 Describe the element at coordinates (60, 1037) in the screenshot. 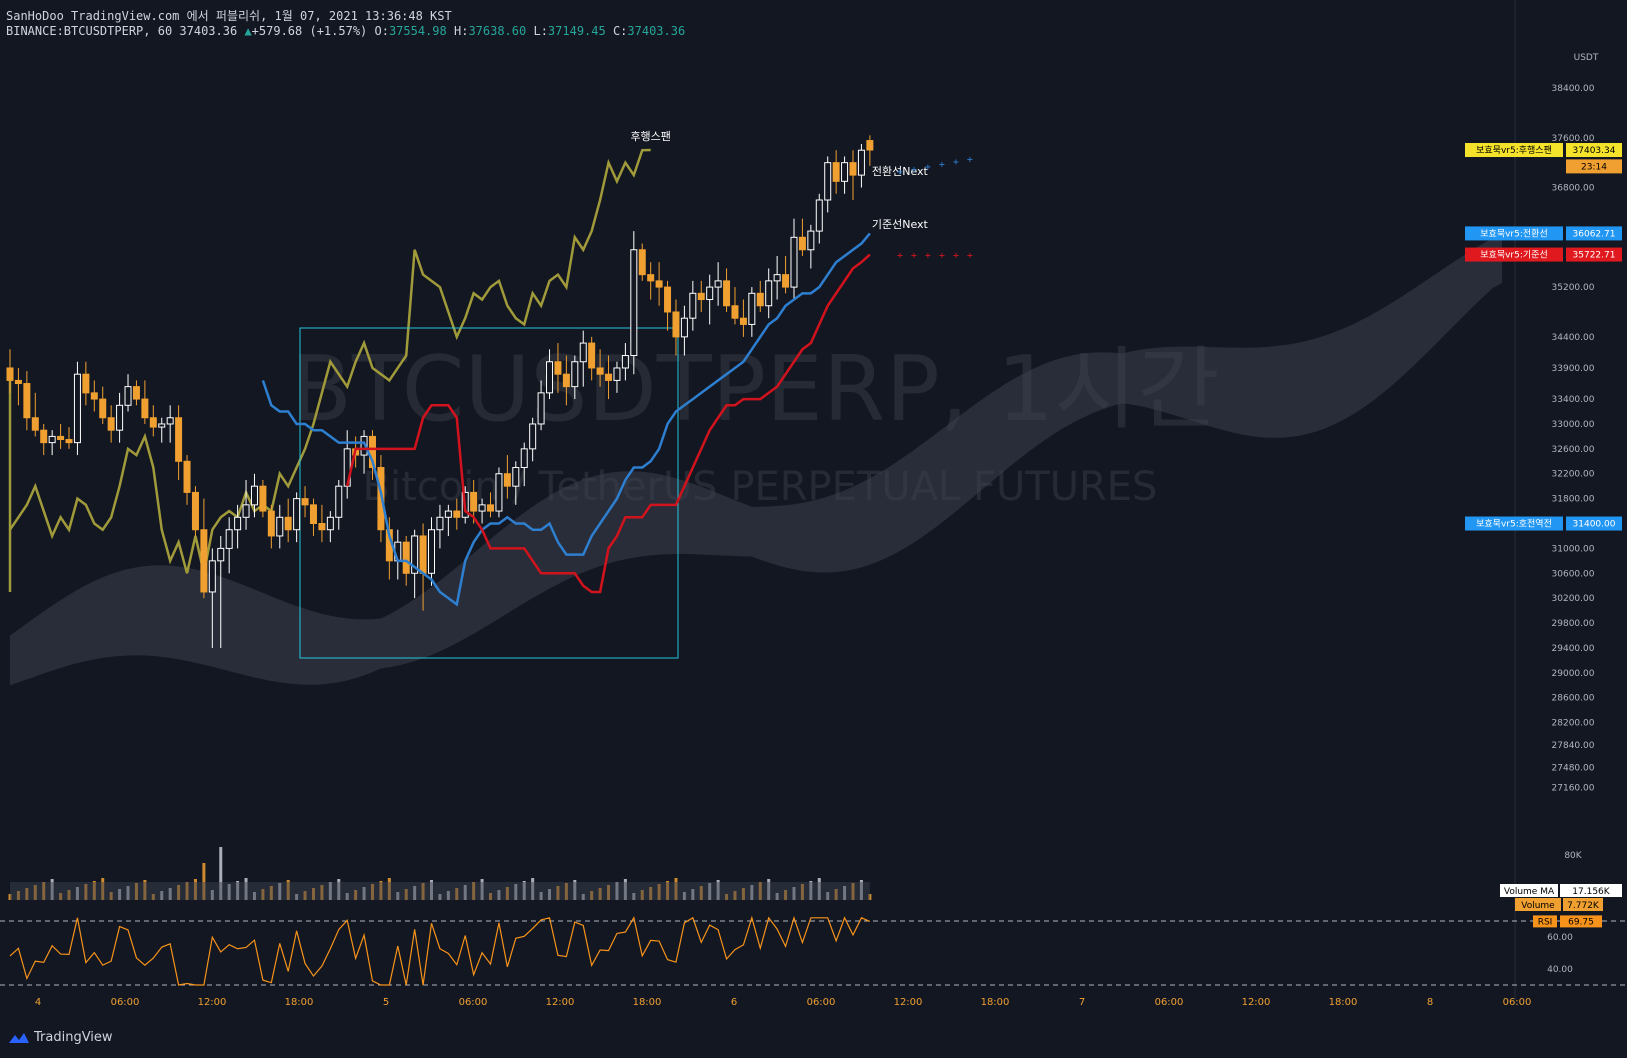

I see `tradingview-logo: TradingView` at that location.